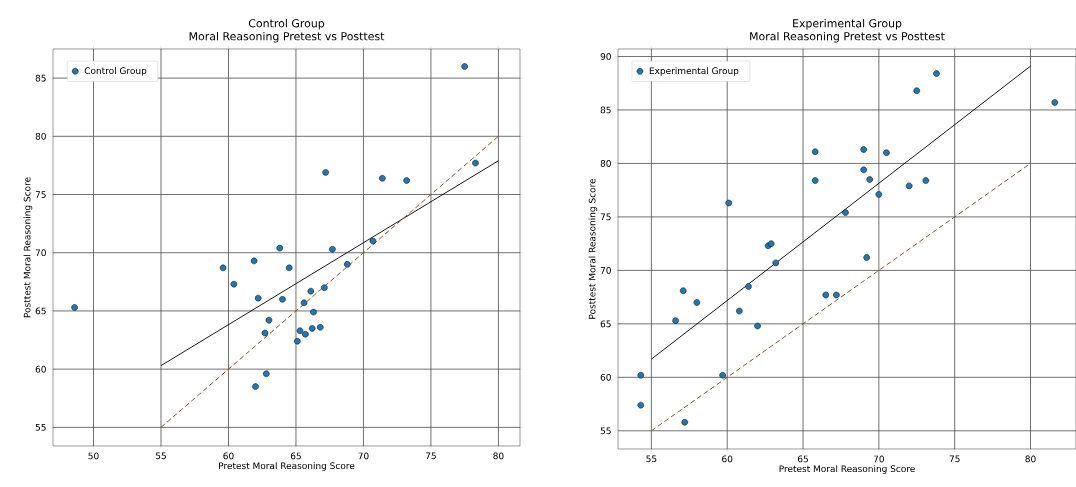 The image size is (1076, 487). Describe the element at coordinates (286, 24) in the screenshot. I see `chart-title: Control Group` at that location.